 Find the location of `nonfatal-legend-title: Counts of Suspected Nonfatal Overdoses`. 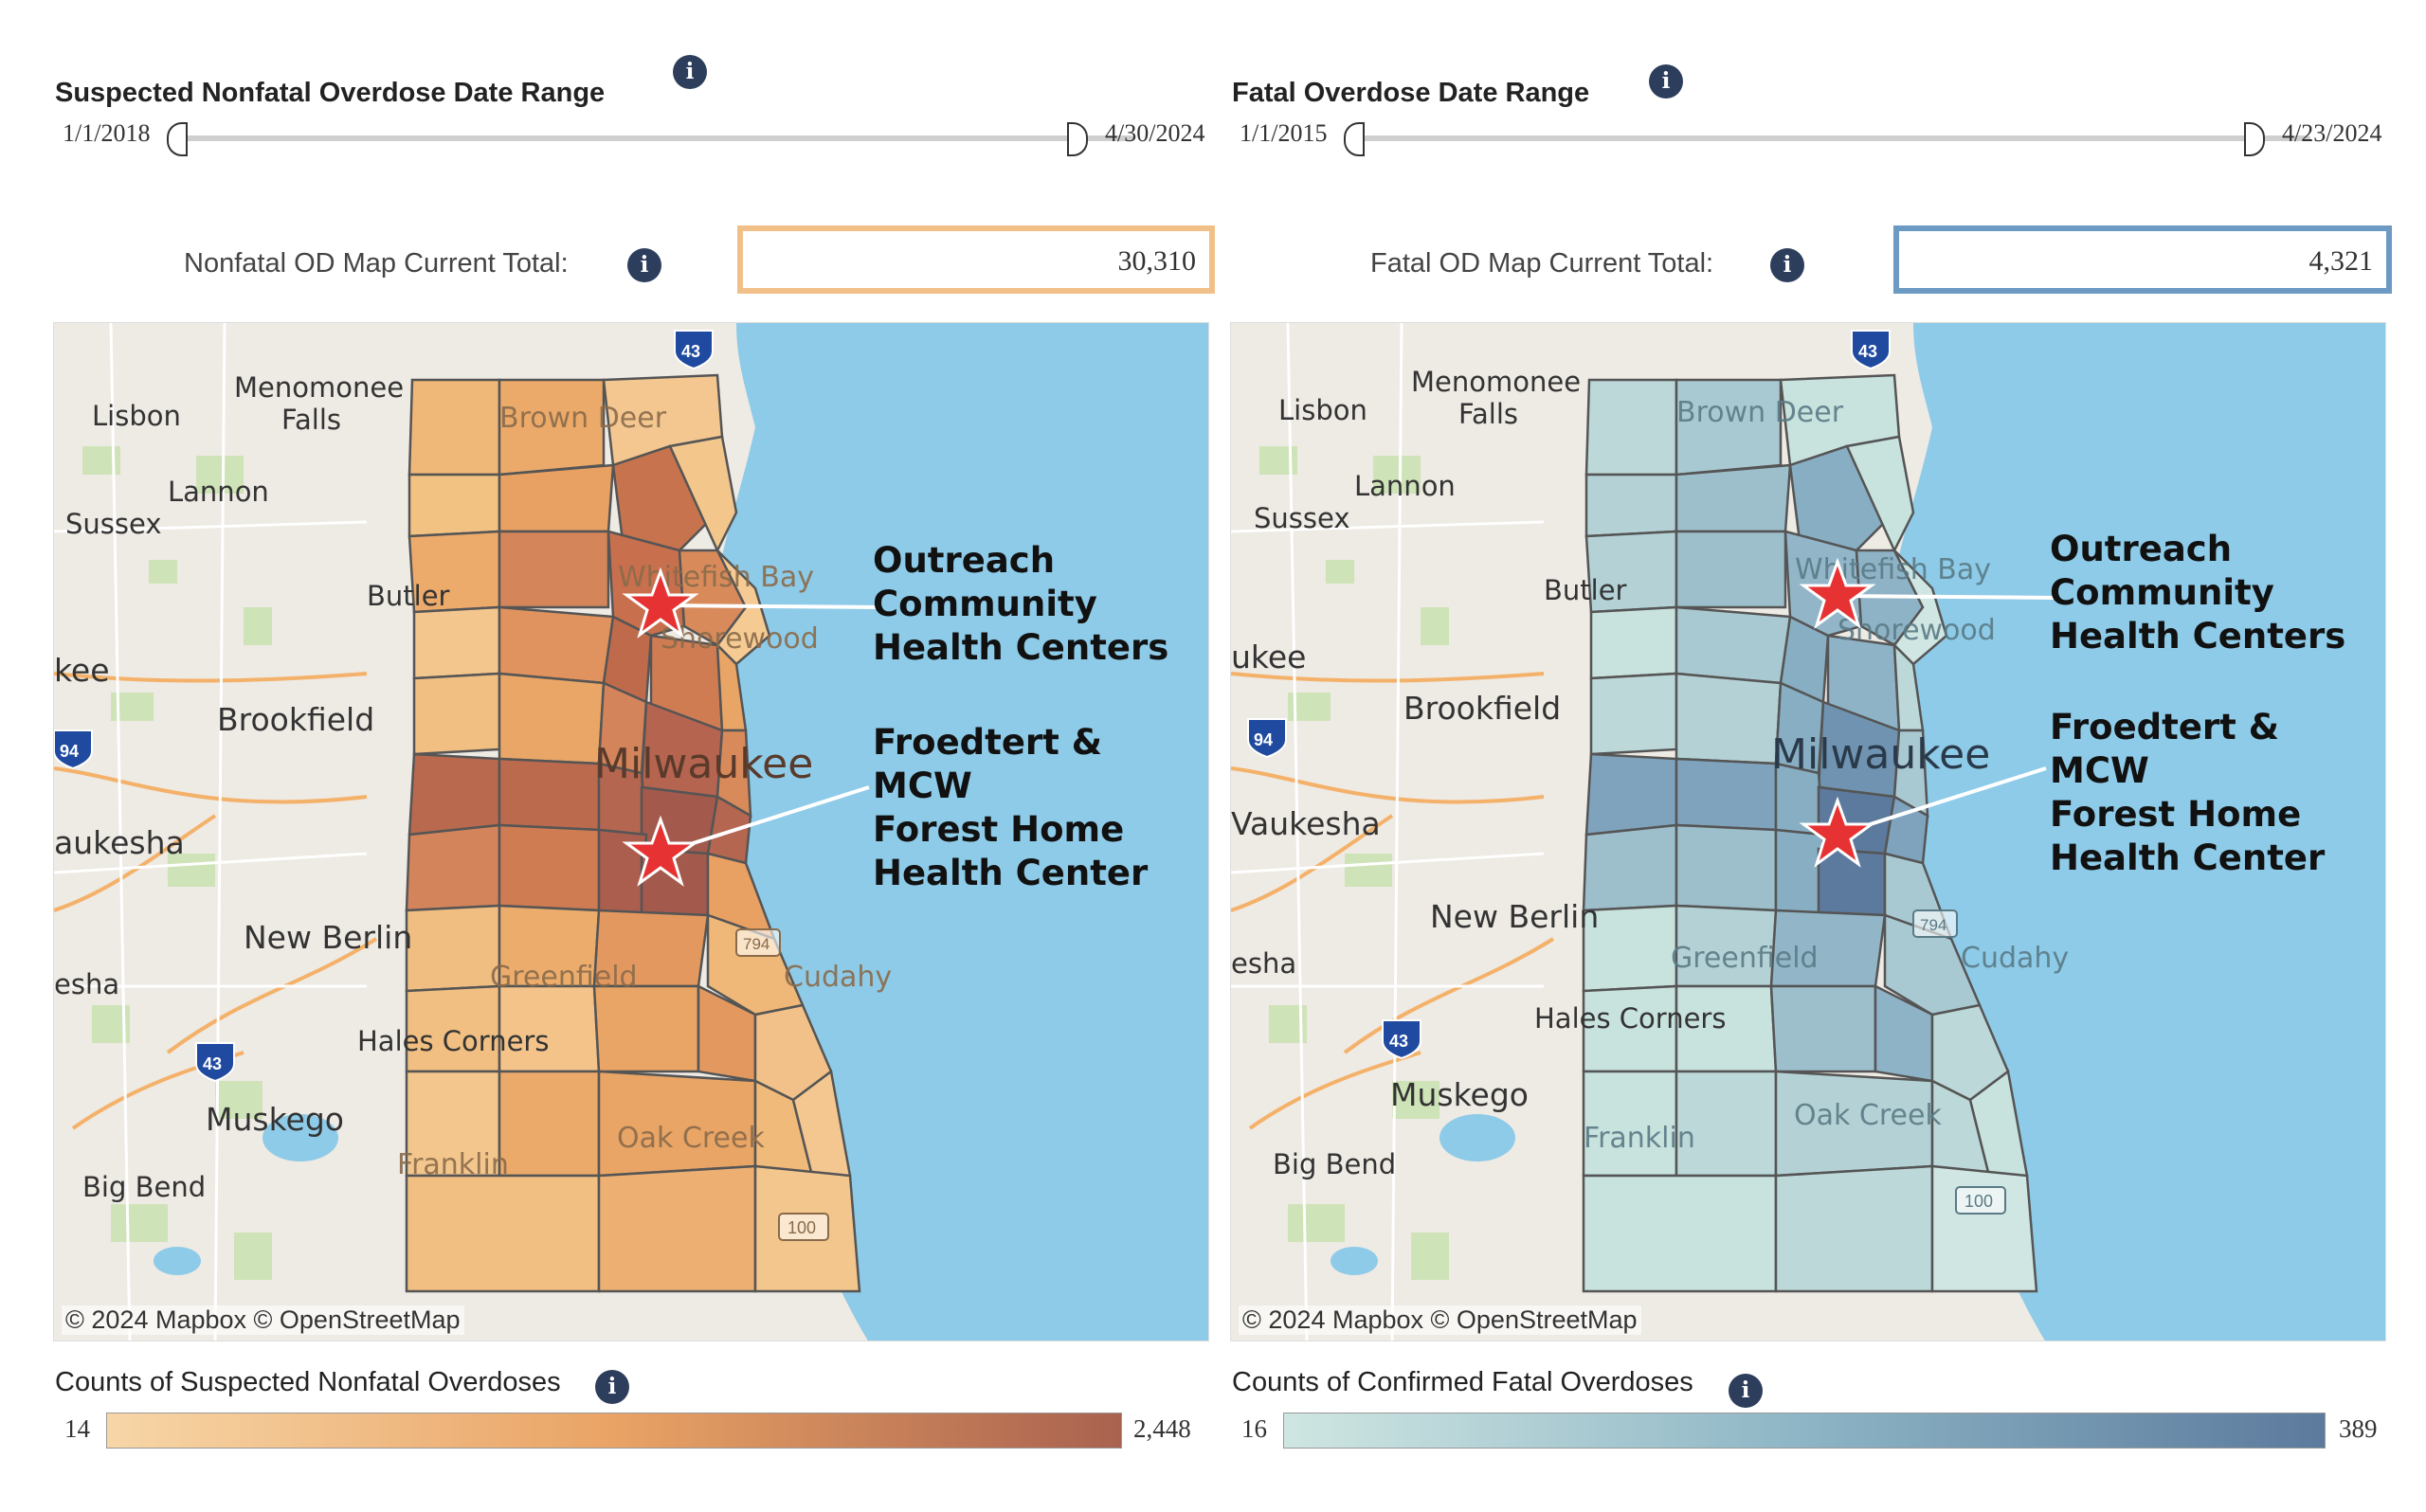

nonfatal-legend-title: Counts of Suspected Nonfatal Overdoses is located at coordinates (308, 1382).